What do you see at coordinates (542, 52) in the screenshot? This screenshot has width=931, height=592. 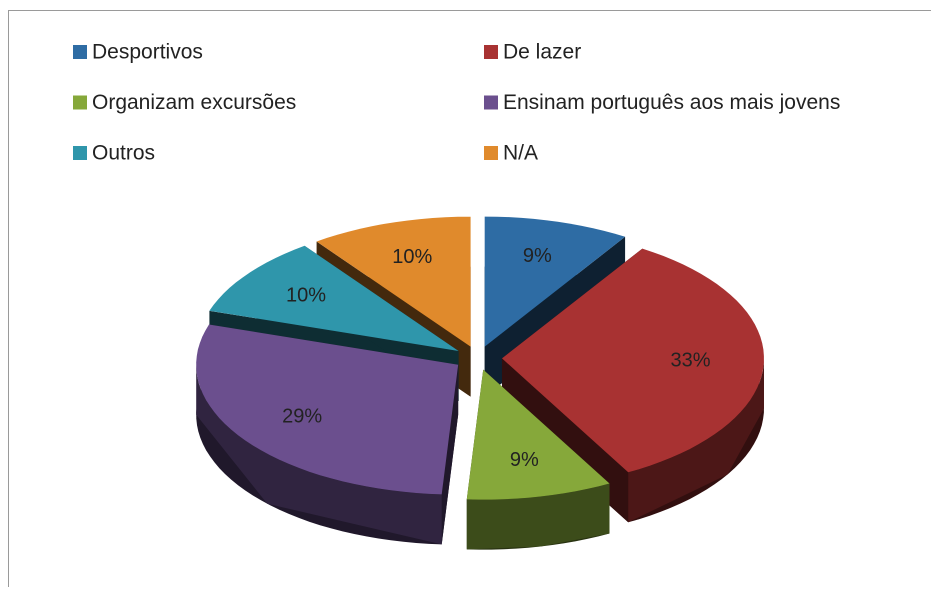 I see `legend-label: De lazer` at bounding box center [542, 52].